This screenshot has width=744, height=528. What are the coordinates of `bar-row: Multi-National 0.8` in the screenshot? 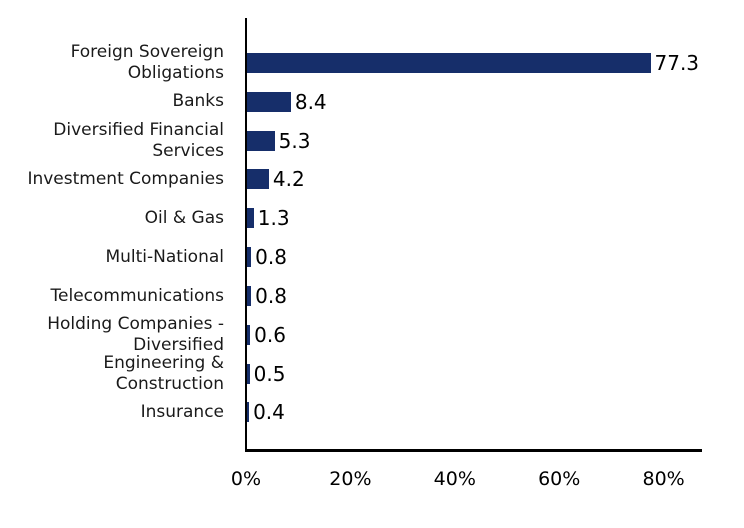 It's located at (372, 257).